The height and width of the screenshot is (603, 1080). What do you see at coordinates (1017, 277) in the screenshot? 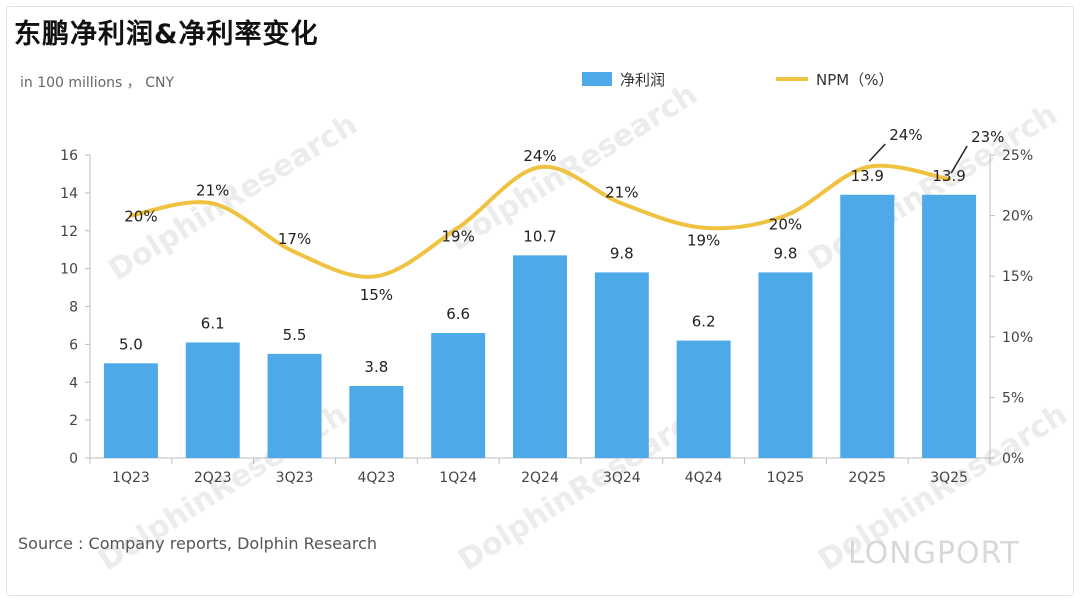
I see `y-right-tick-label: 15%` at bounding box center [1017, 277].